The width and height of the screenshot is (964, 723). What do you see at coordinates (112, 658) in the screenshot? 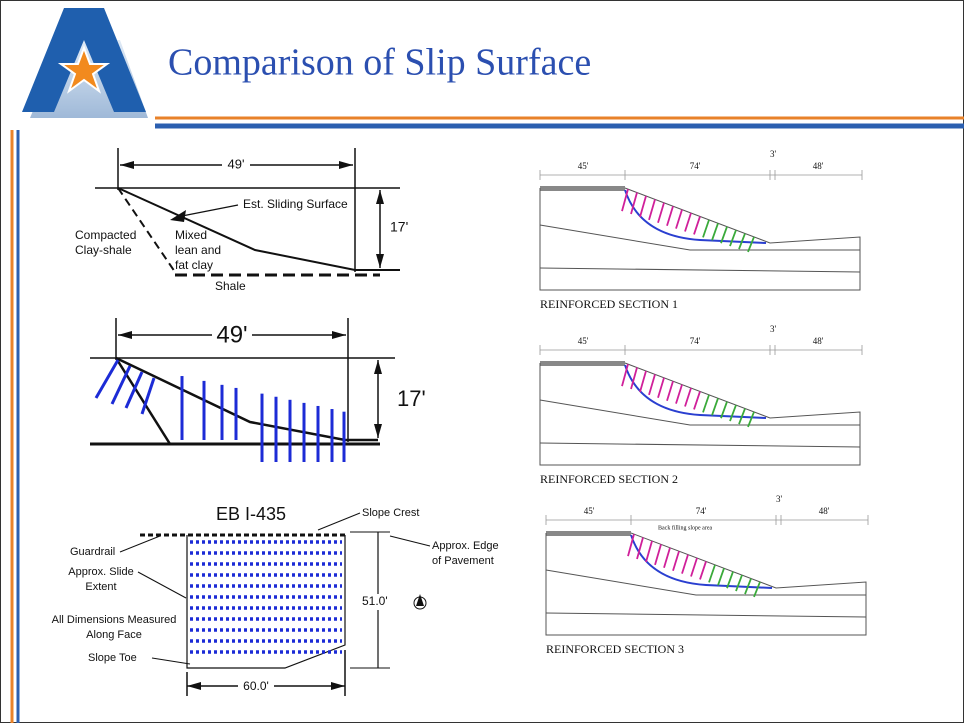
I see `label: Slope Toe` at bounding box center [112, 658].